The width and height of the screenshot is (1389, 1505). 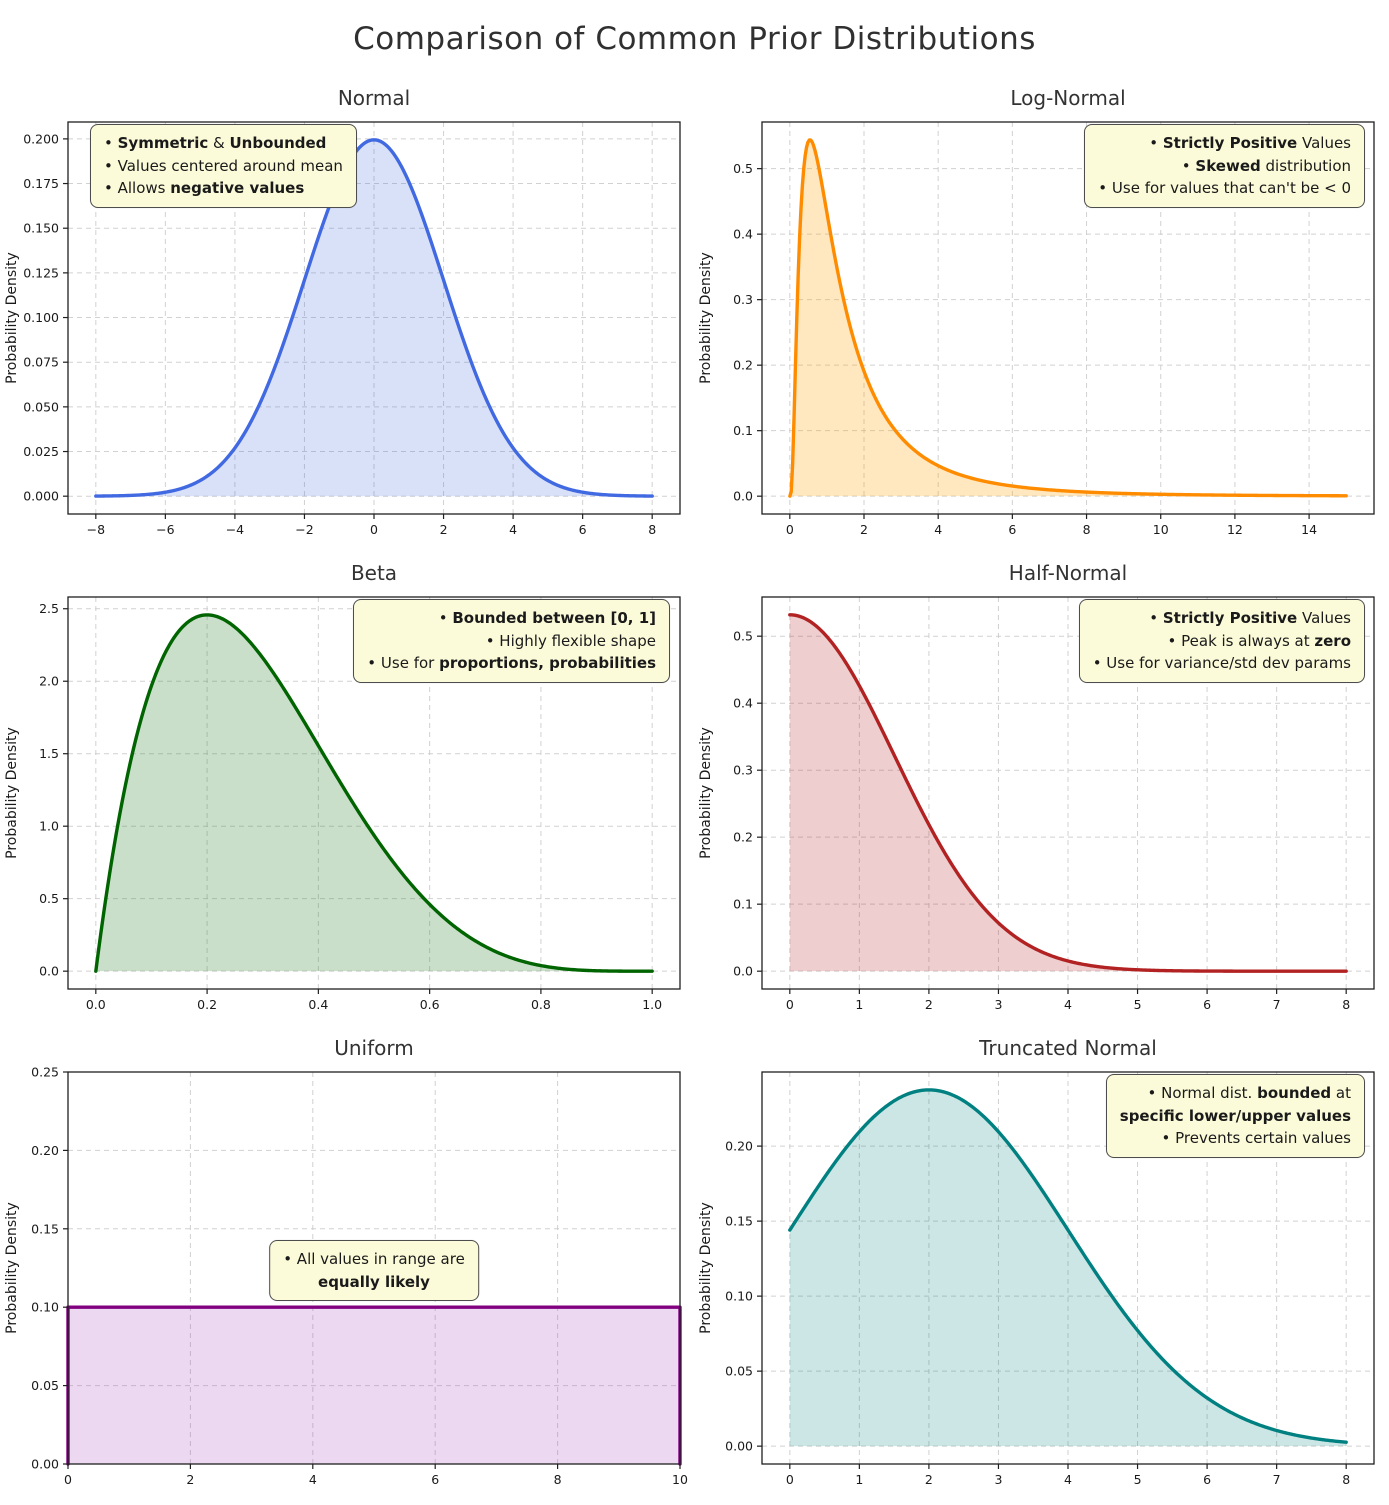 I want to click on annotation-box-uniform: • All values in range are equally likely, so click(x=374, y=1270).